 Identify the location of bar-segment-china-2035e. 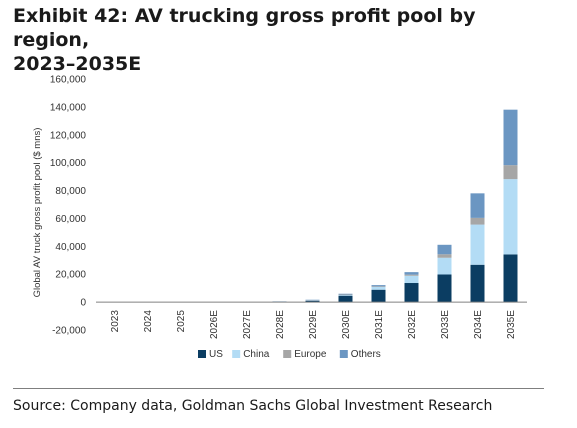
(510, 217).